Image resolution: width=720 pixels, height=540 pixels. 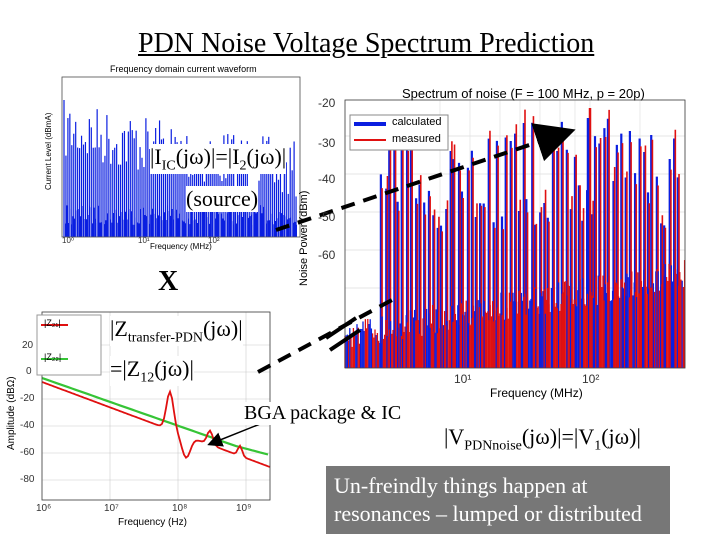 I want to click on z22-curve, so click(x=155, y=416).